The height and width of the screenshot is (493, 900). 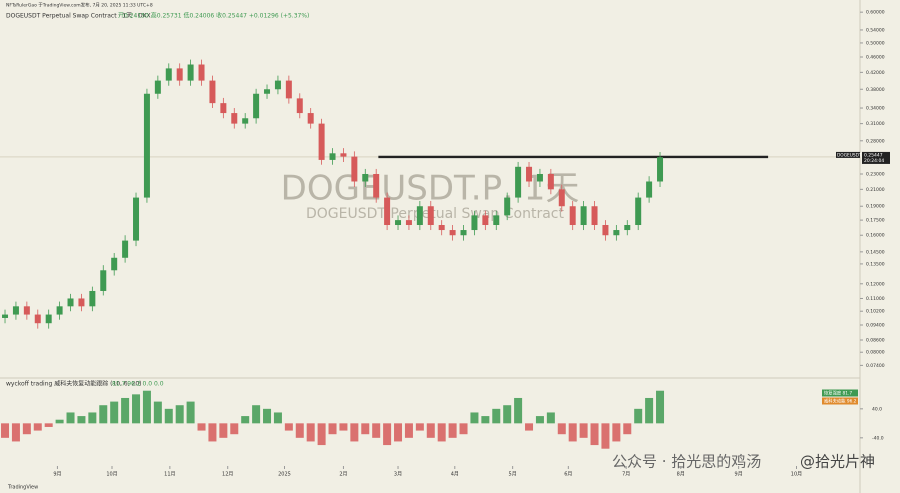 What do you see at coordinates (430, 189) in the screenshot?
I see `watermark: DOGEUSDT.P, 1天` at bounding box center [430, 189].